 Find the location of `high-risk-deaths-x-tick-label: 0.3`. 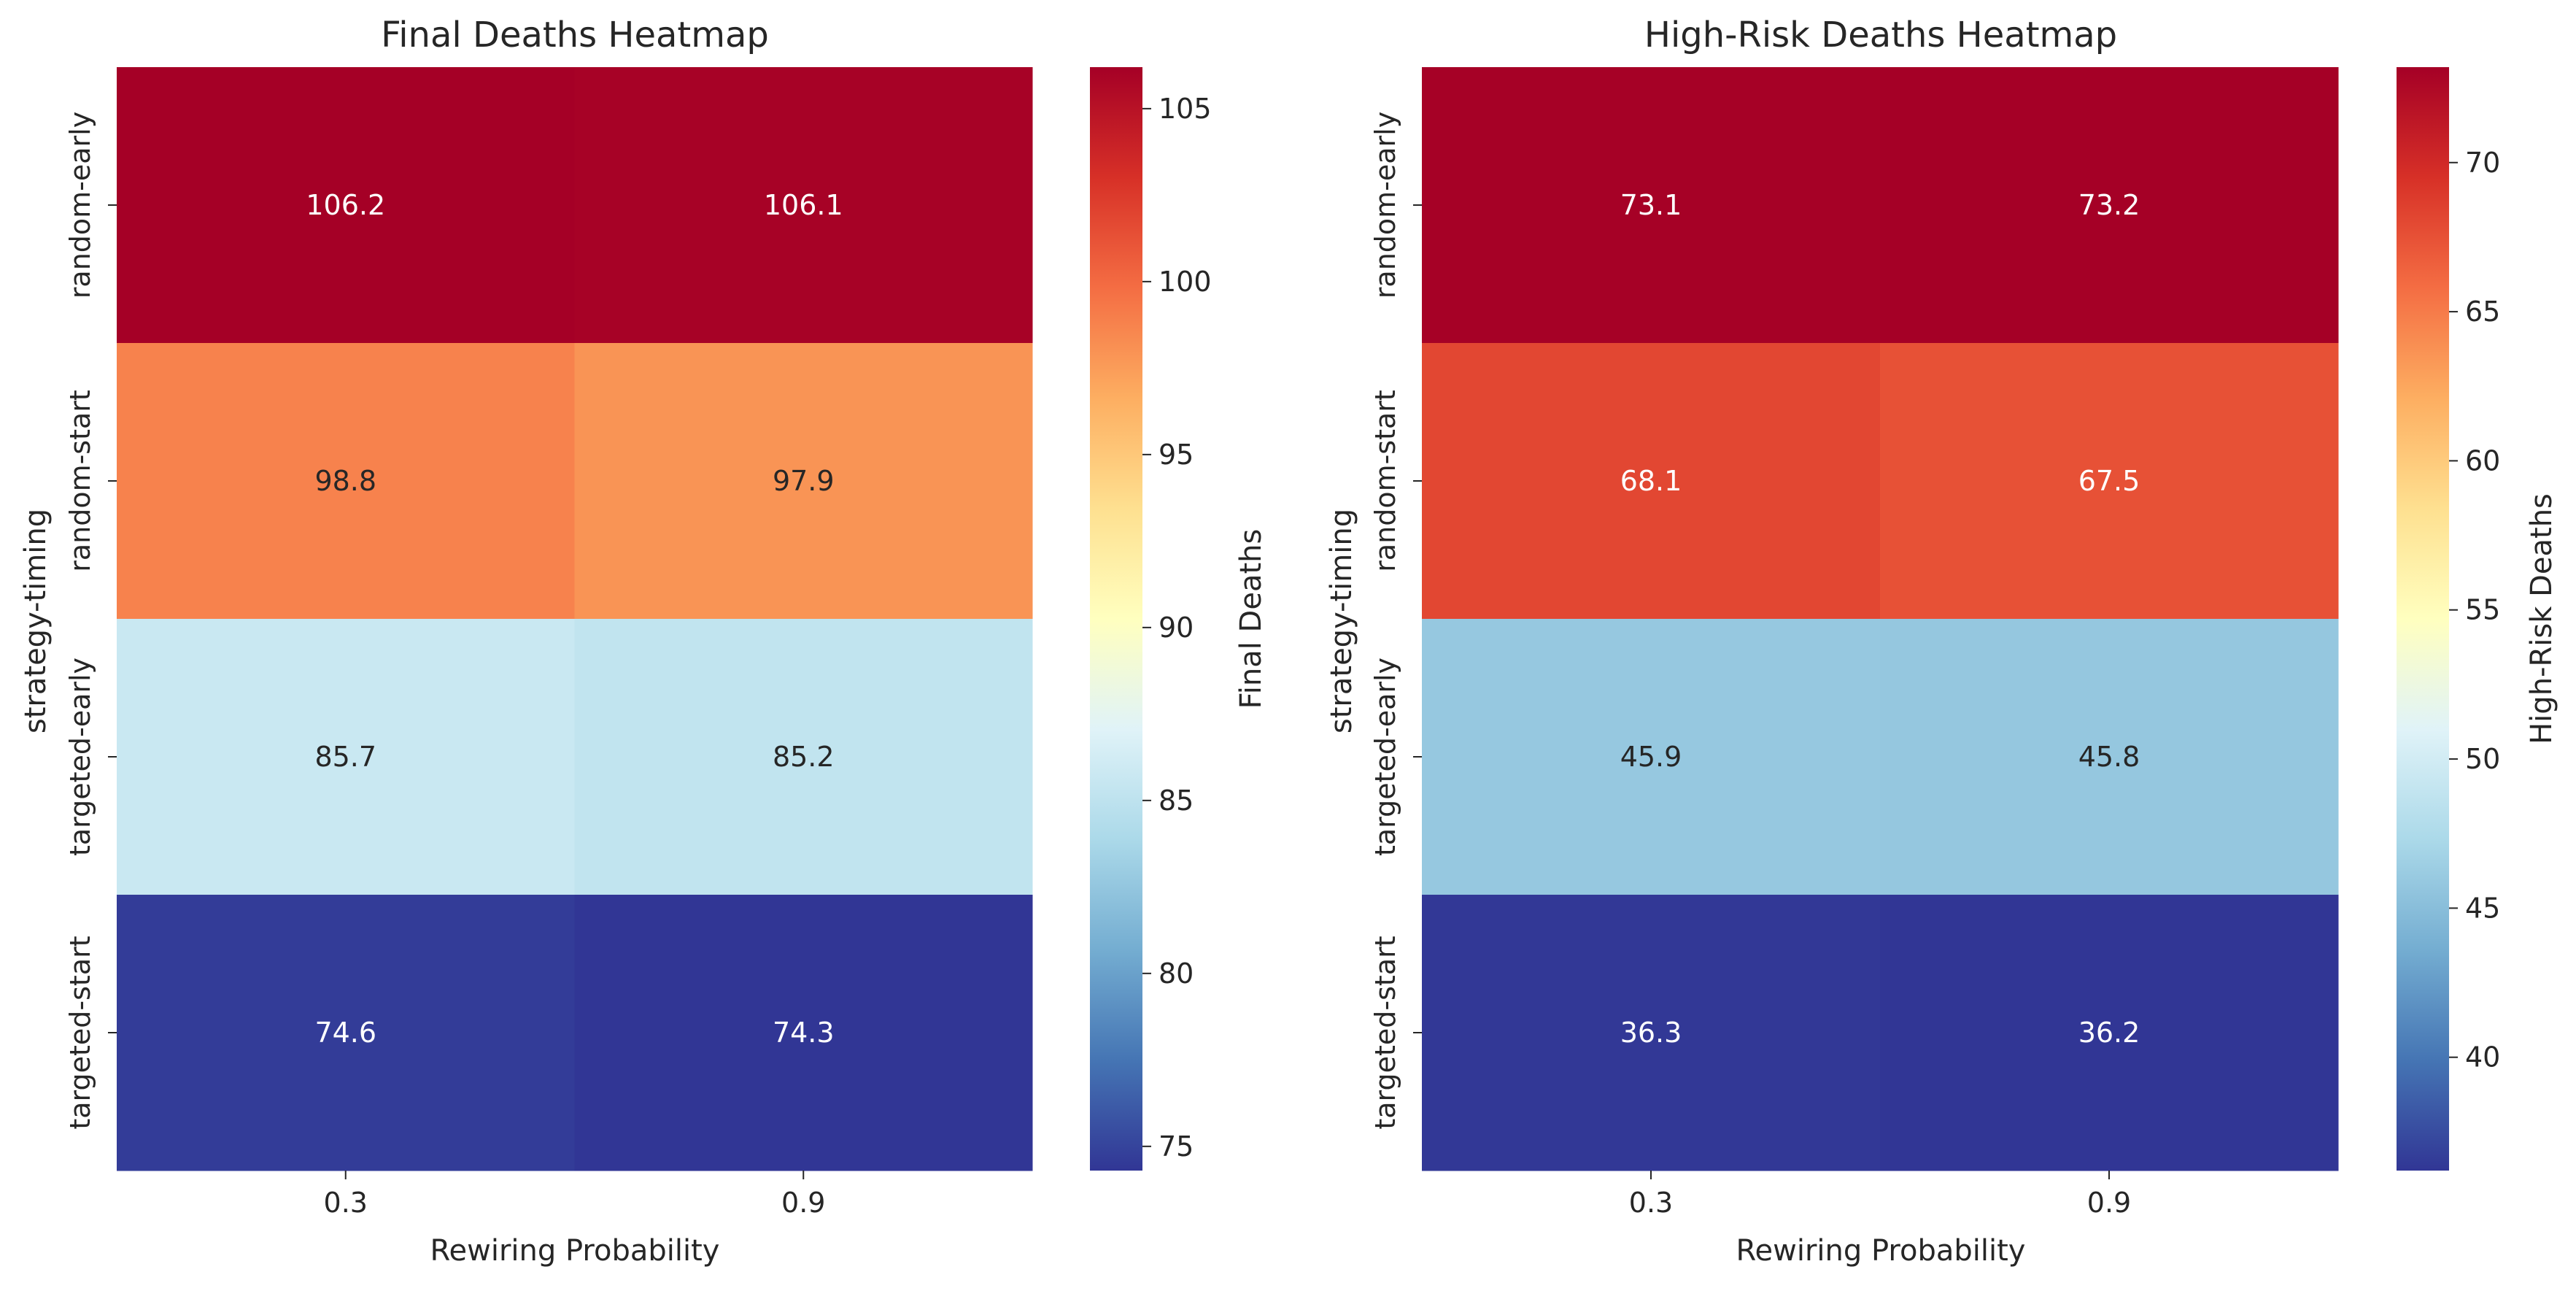

high-risk-deaths-x-tick-label: 0.3 is located at coordinates (1651, 1203).